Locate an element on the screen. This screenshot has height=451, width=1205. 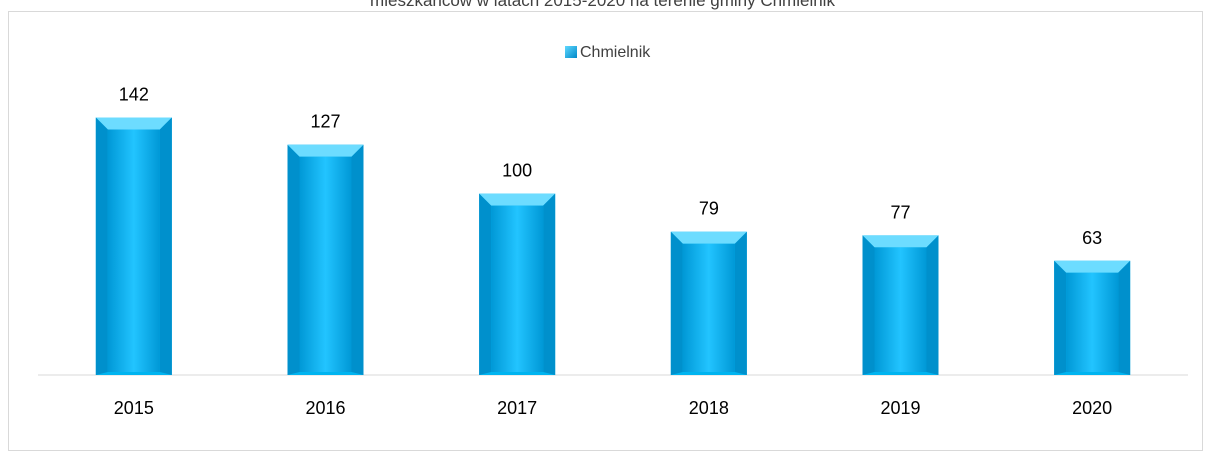
x-tick-label: 2019 is located at coordinates (900, 408).